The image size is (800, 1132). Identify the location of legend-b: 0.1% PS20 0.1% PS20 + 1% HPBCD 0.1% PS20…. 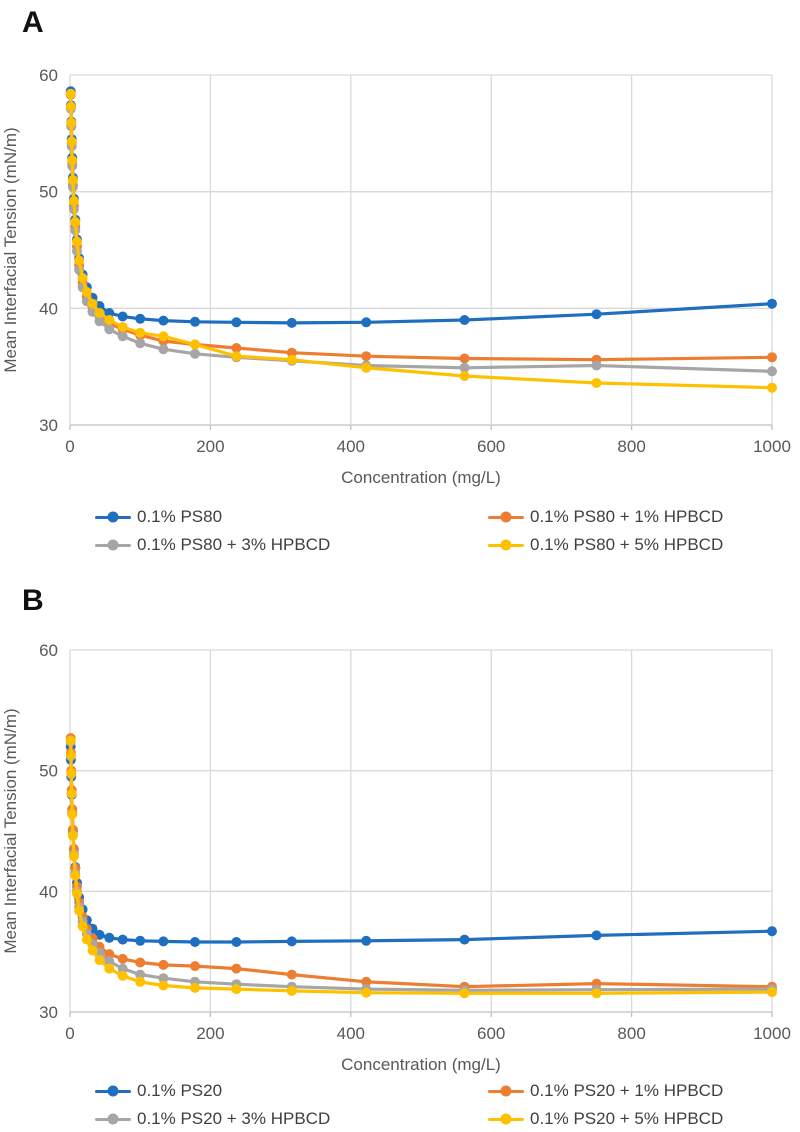
(440, 1105).